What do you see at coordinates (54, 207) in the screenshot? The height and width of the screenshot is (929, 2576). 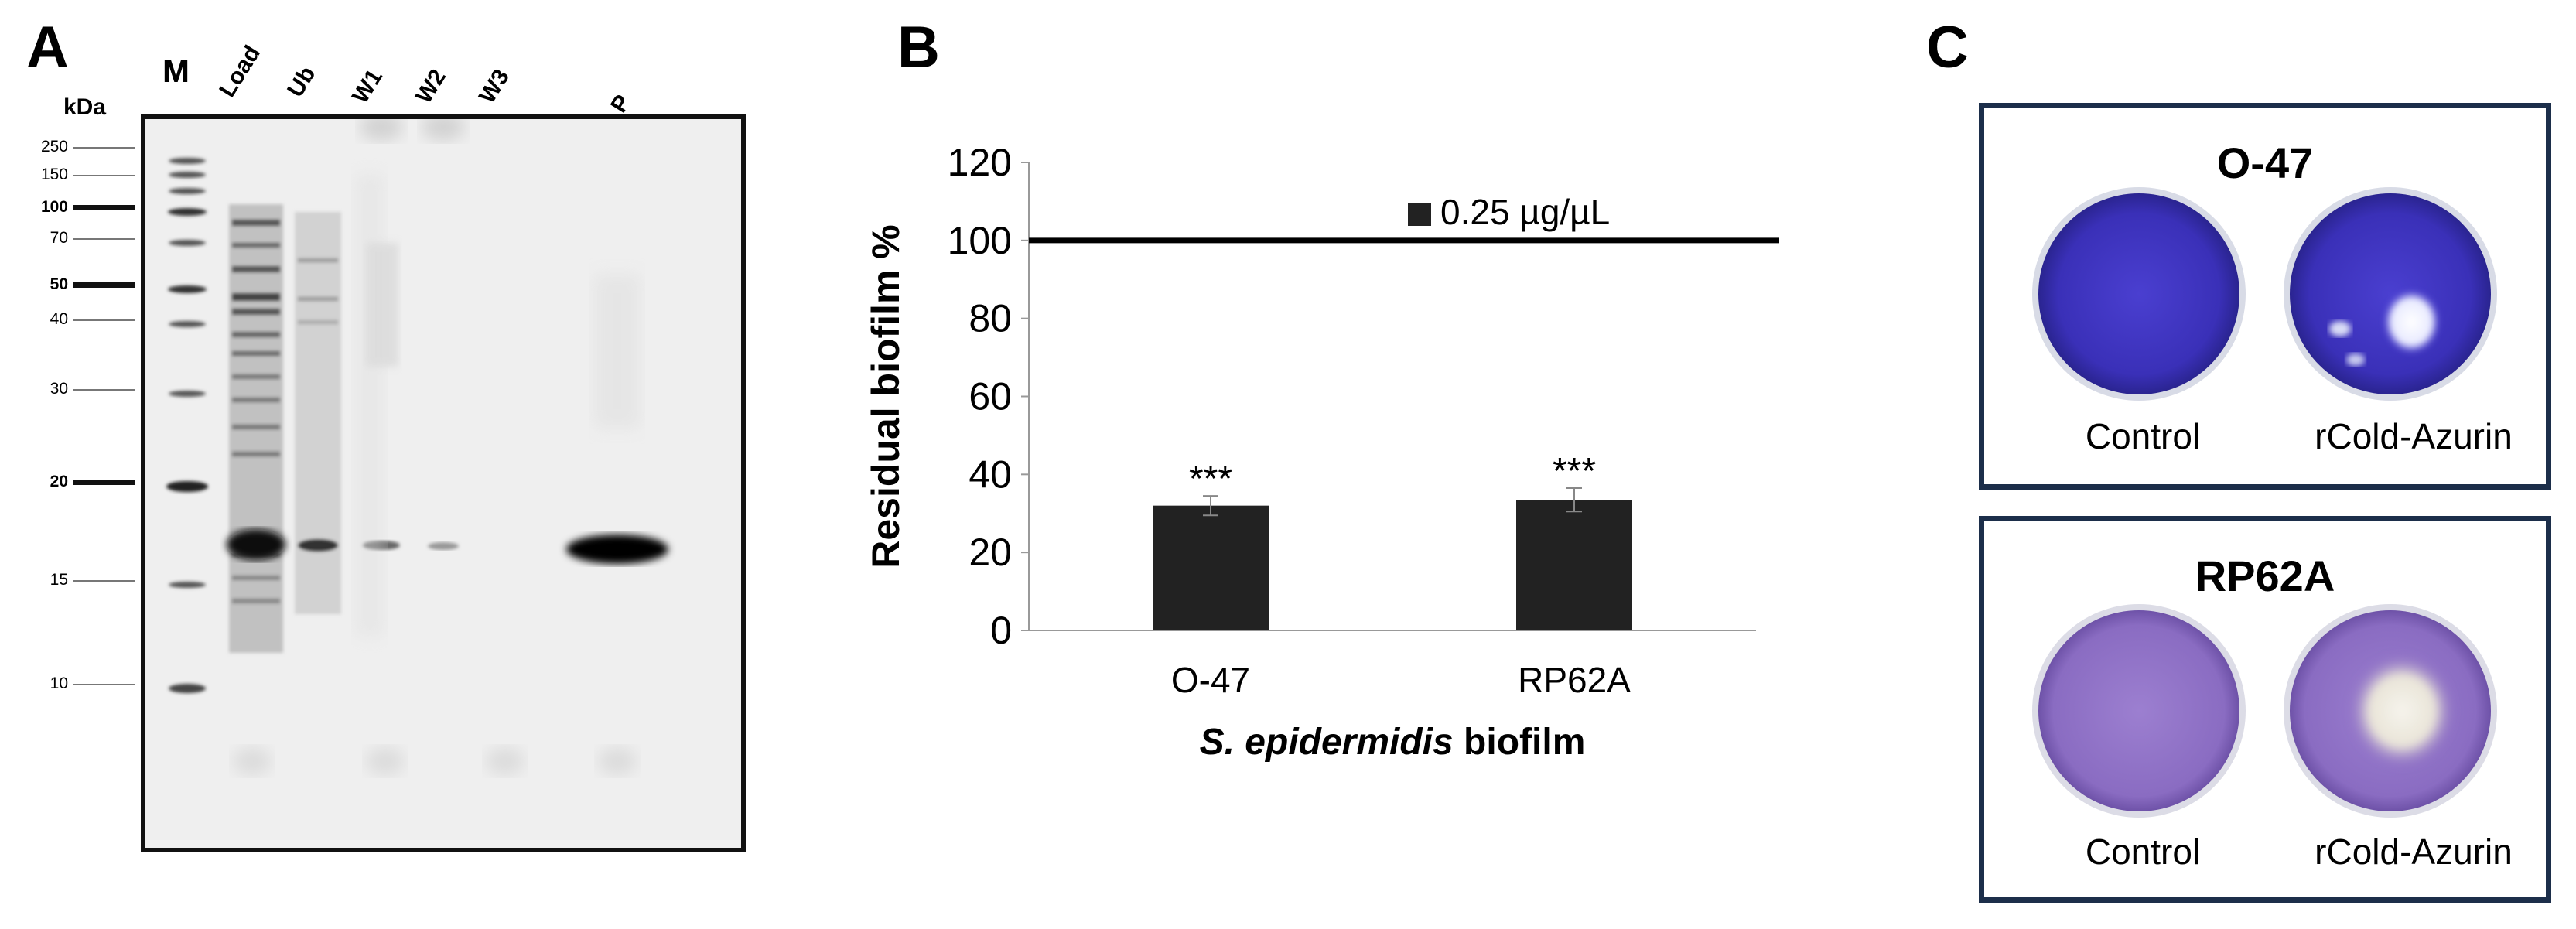 I see `marker-label: 100` at bounding box center [54, 207].